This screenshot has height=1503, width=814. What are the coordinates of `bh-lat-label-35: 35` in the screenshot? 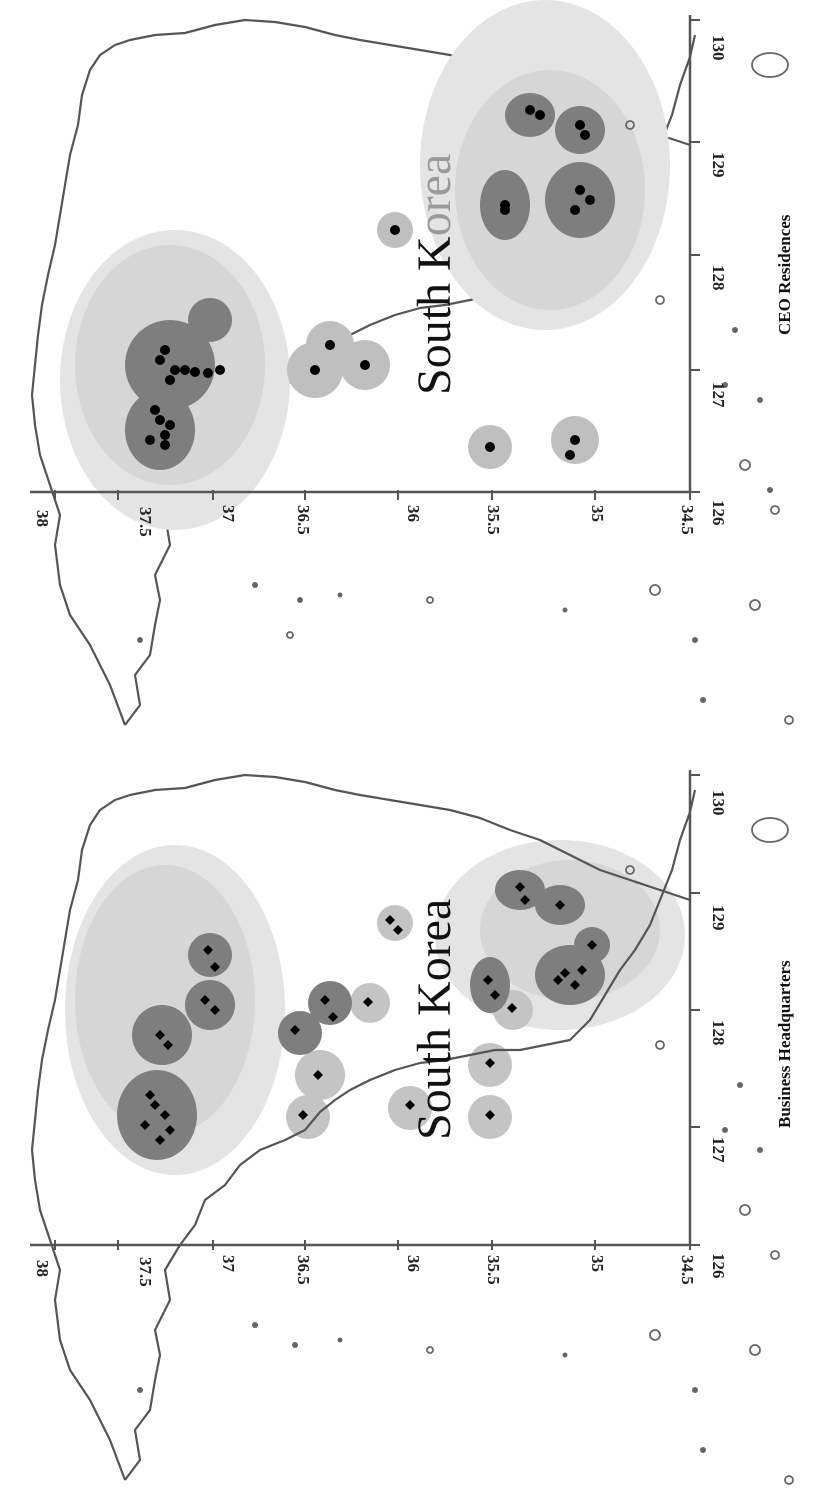 It's located at (597, 1263).